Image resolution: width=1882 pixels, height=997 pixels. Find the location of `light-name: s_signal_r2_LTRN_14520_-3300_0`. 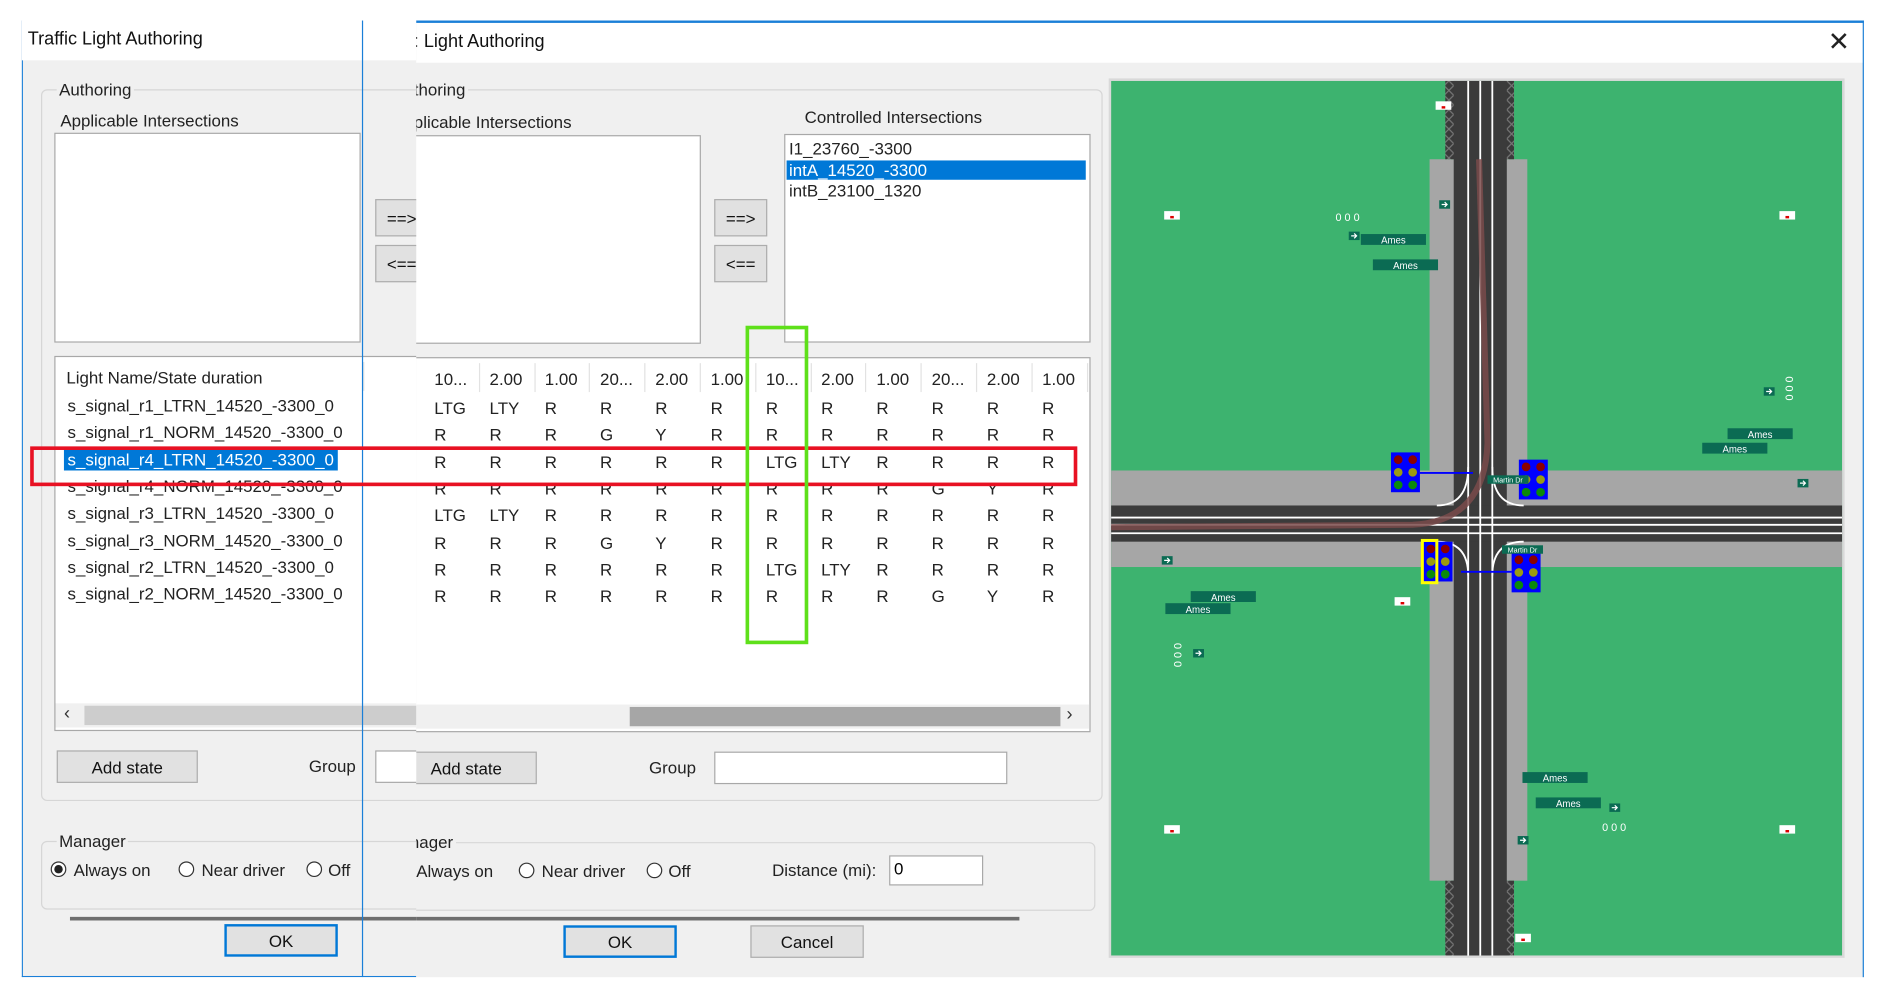

light-name: s_signal_r2_LTRN_14520_-3300_0 is located at coordinates (200, 567).